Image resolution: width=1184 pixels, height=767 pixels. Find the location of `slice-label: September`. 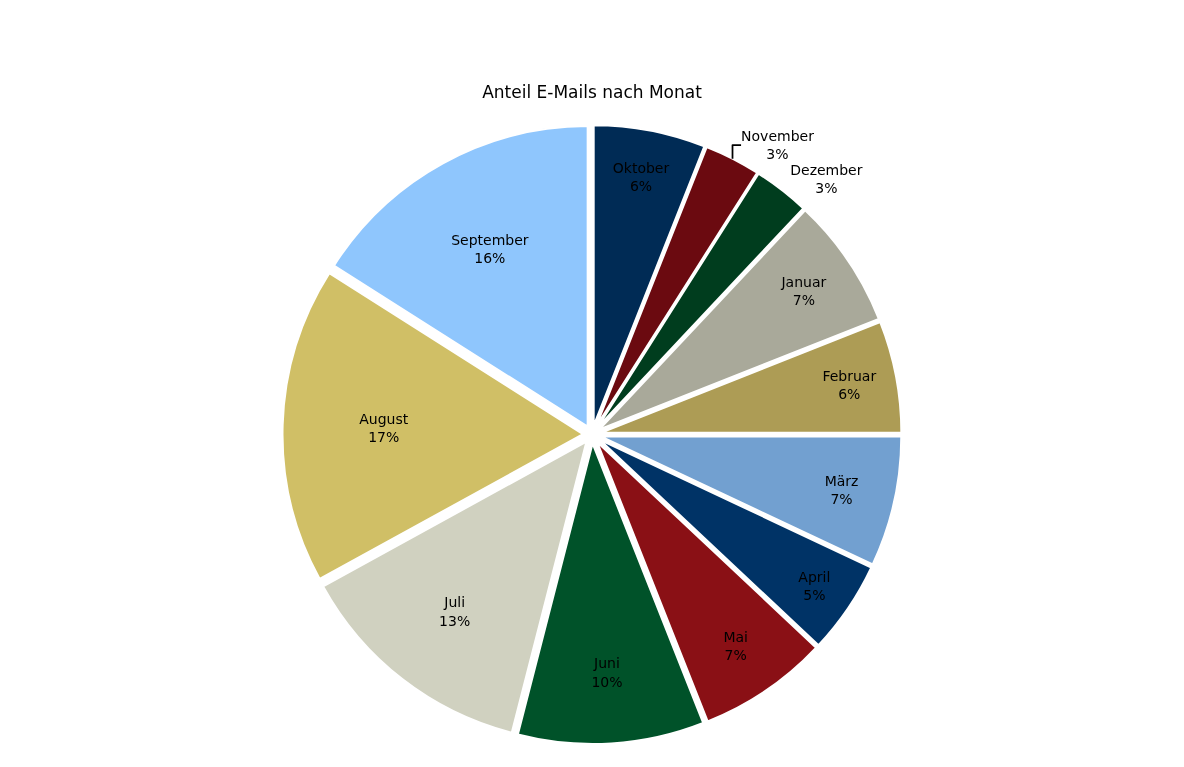

slice-label: September is located at coordinates (490, 239).